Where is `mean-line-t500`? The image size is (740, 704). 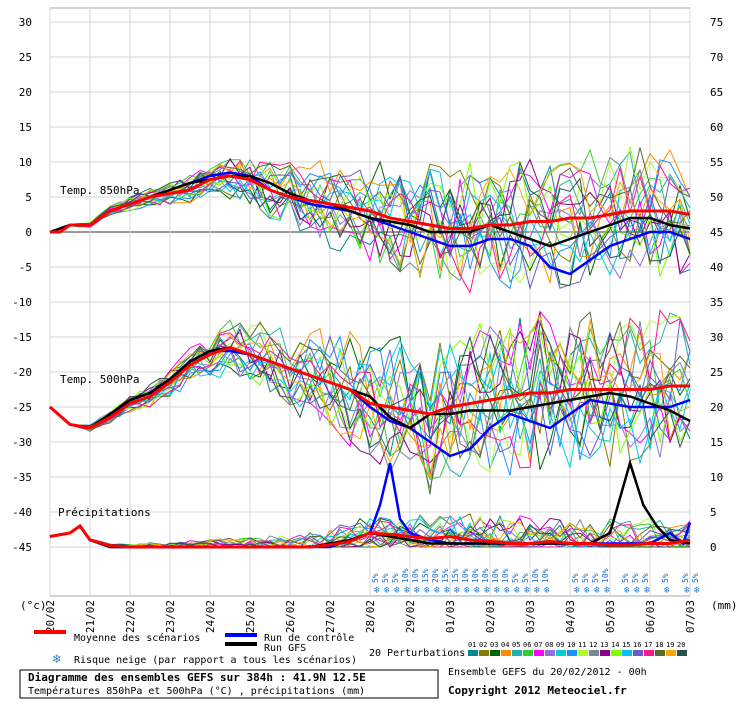 mean-line-t500 is located at coordinates (369, 387).